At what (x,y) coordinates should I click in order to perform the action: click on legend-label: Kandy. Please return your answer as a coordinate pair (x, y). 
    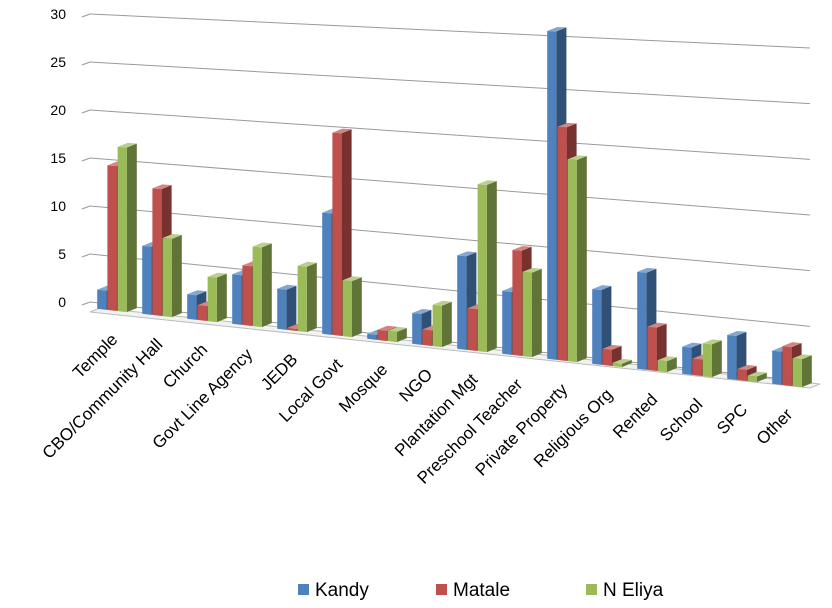
    Looking at the image, I should click on (342, 590).